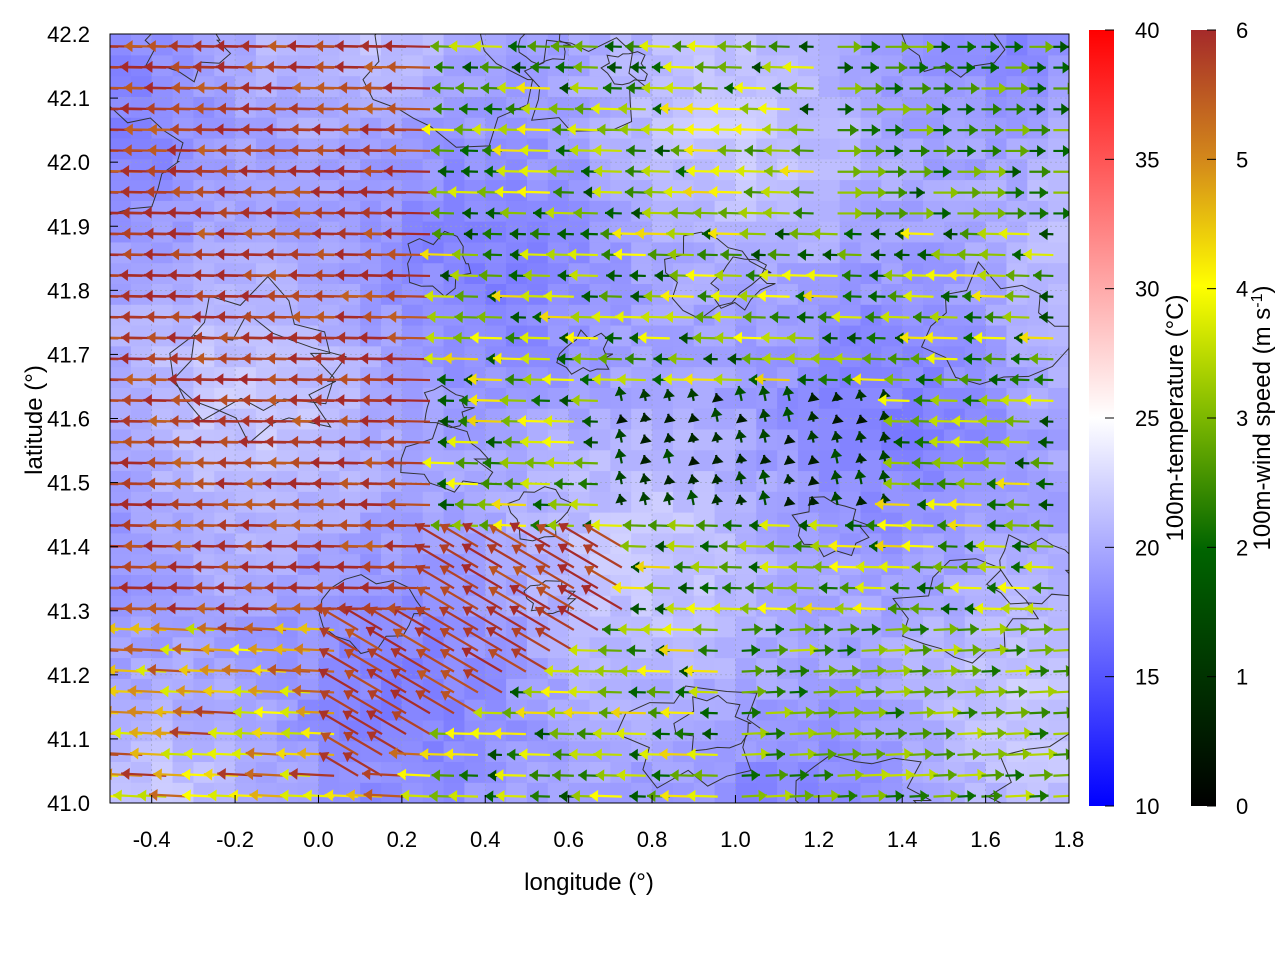 The height and width of the screenshot is (960, 1280). Describe the element at coordinates (994, 322) in the screenshot. I see `contour-line` at that location.